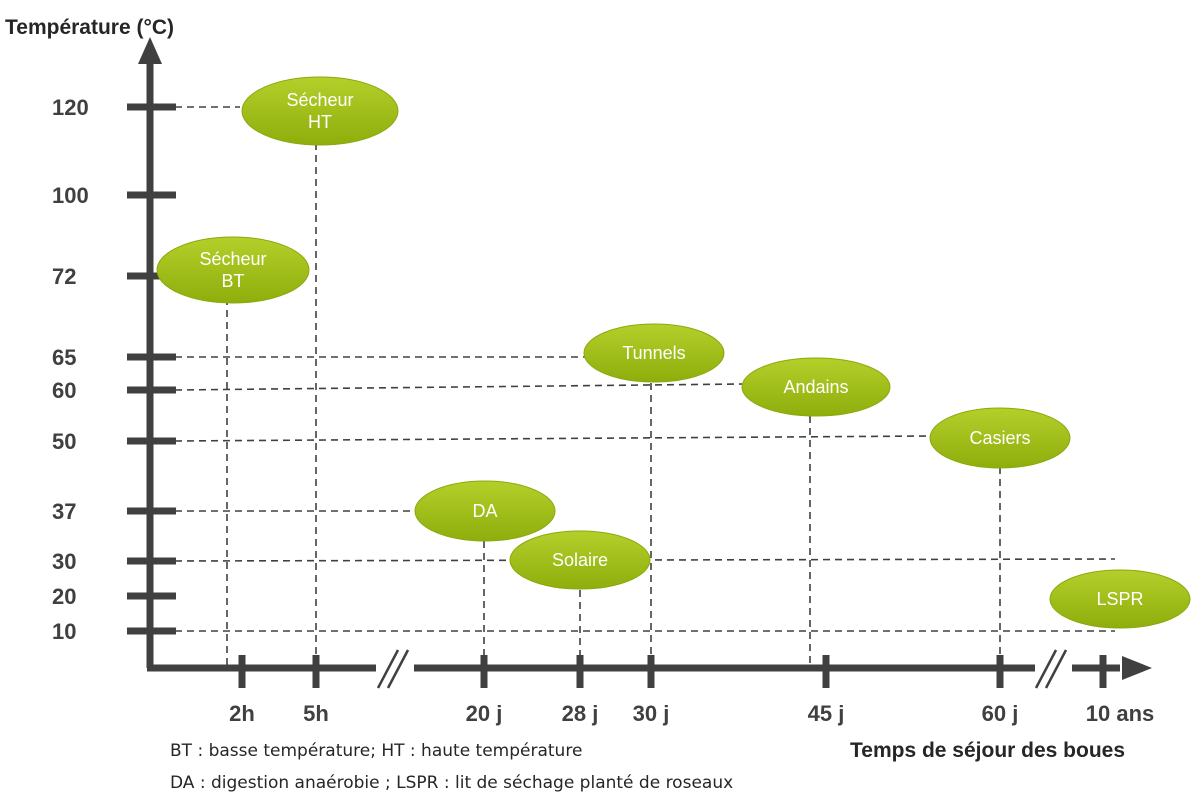  Describe the element at coordinates (150, 50) in the screenshot. I see `y-axis-arrow` at that location.